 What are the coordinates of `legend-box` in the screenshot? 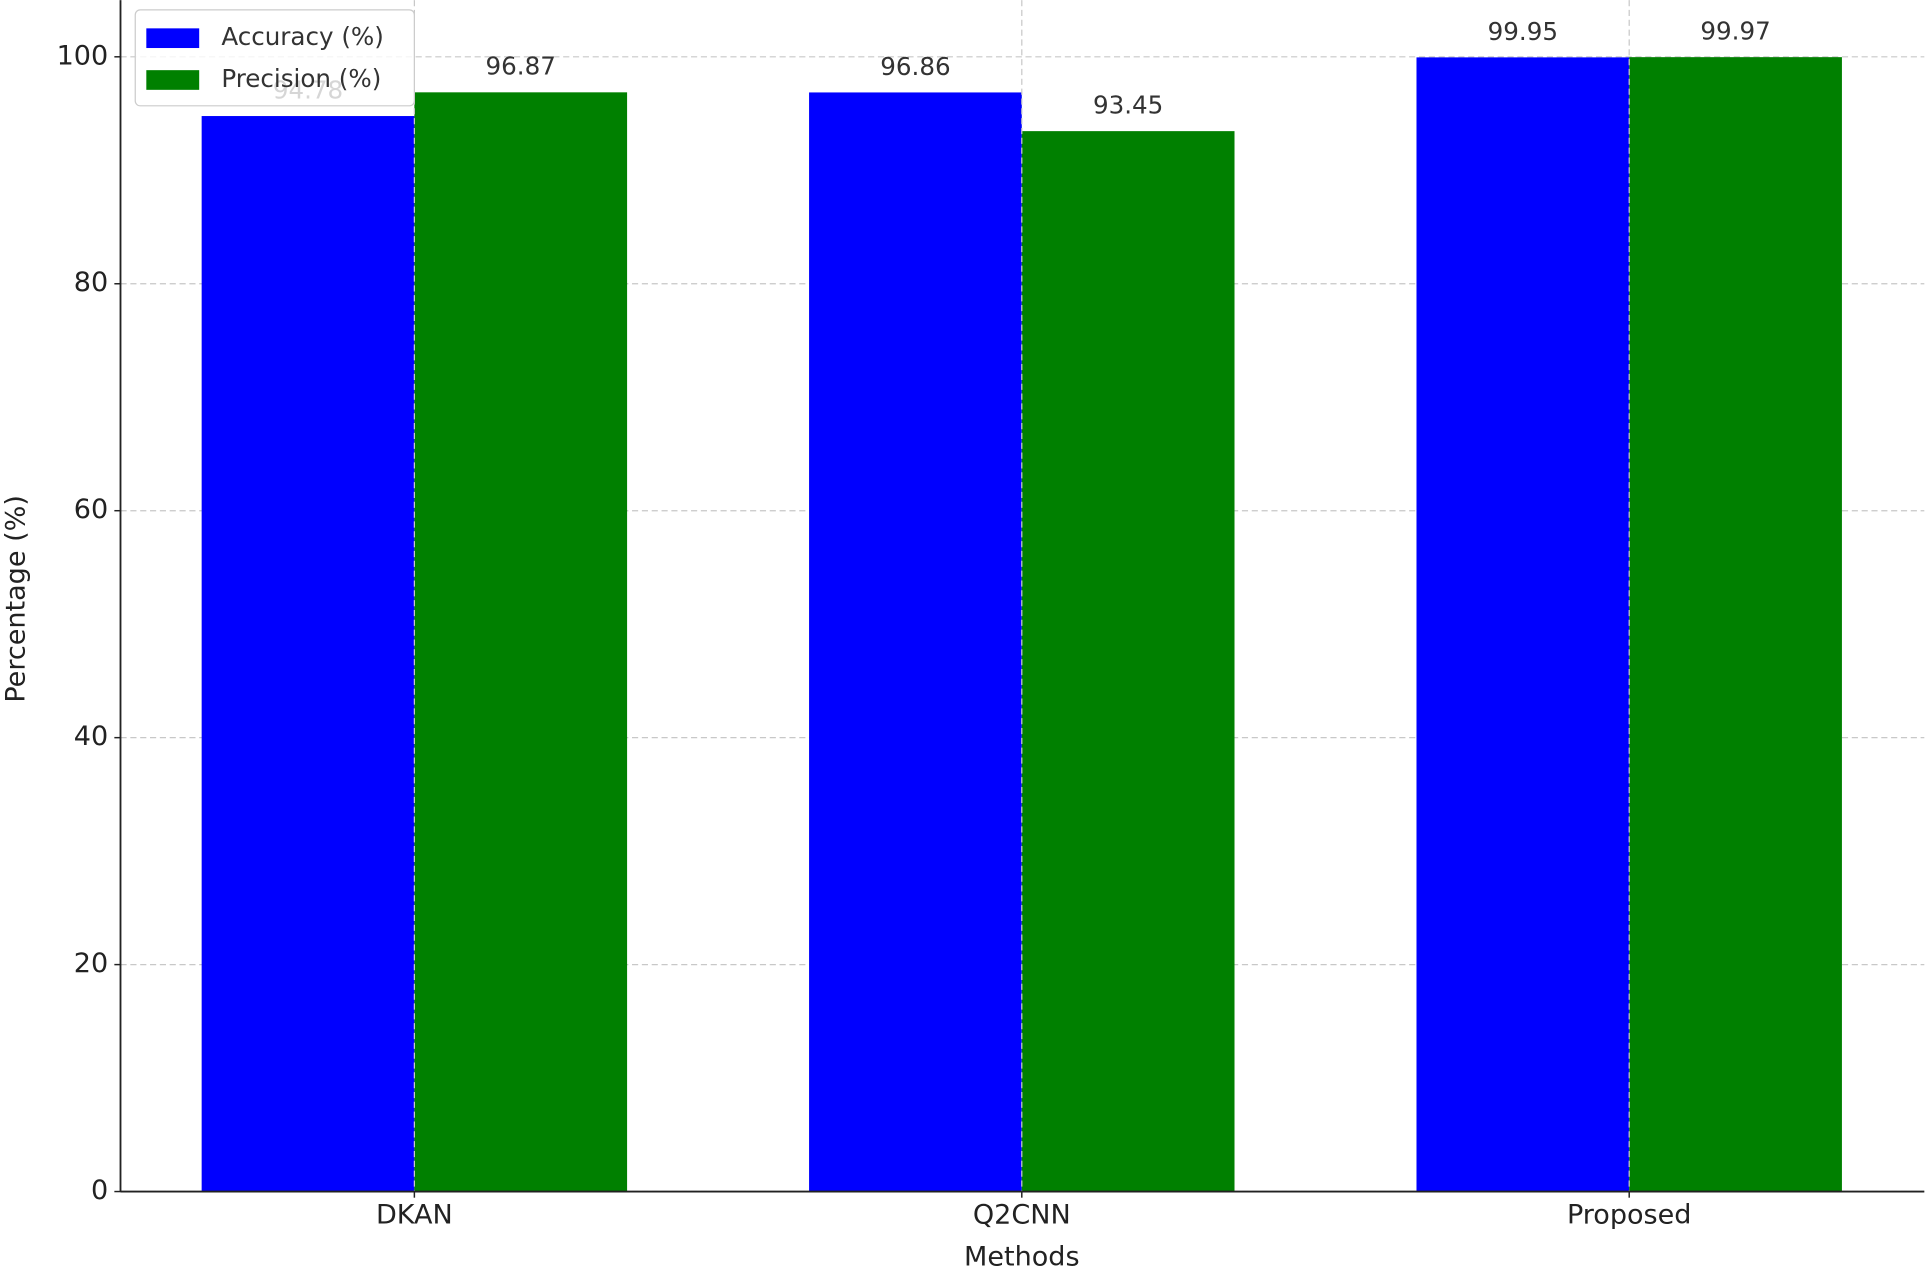 It's located at (274, 58).